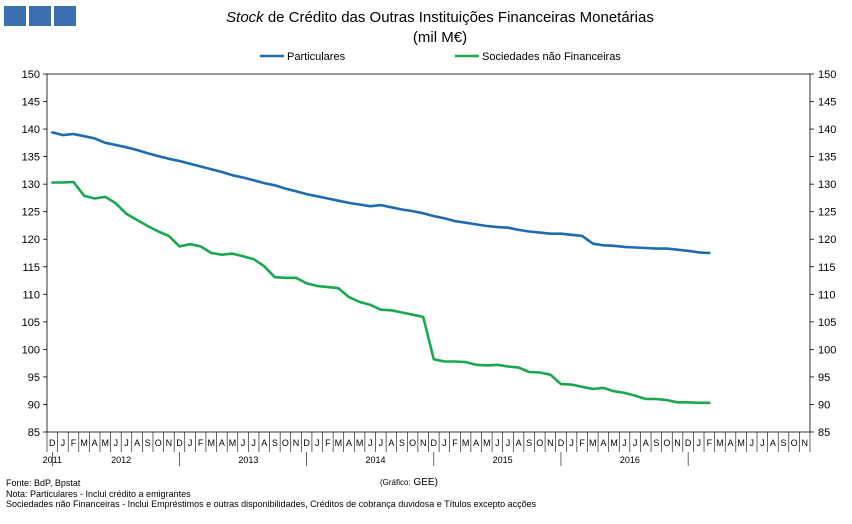 This screenshot has height=524, width=852. I want to click on y-tick-label-left: 100, so click(31, 350).